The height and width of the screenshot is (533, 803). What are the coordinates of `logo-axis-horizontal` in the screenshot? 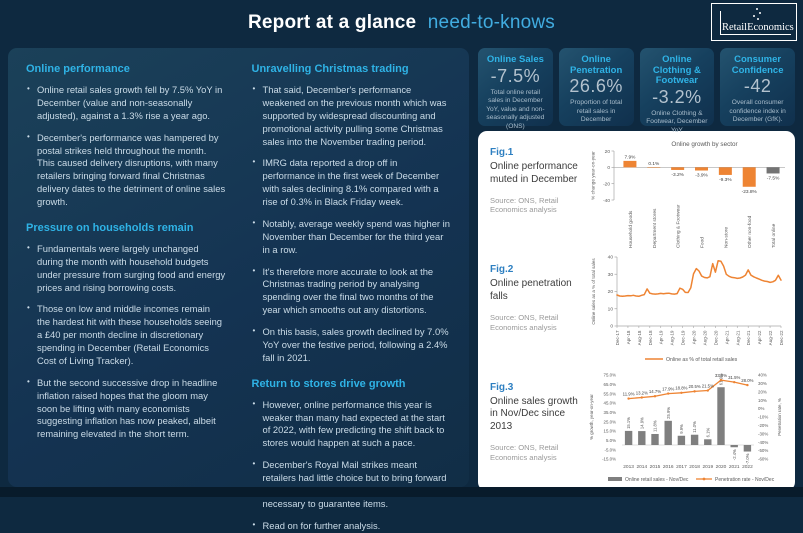 It's located at (755, 34).